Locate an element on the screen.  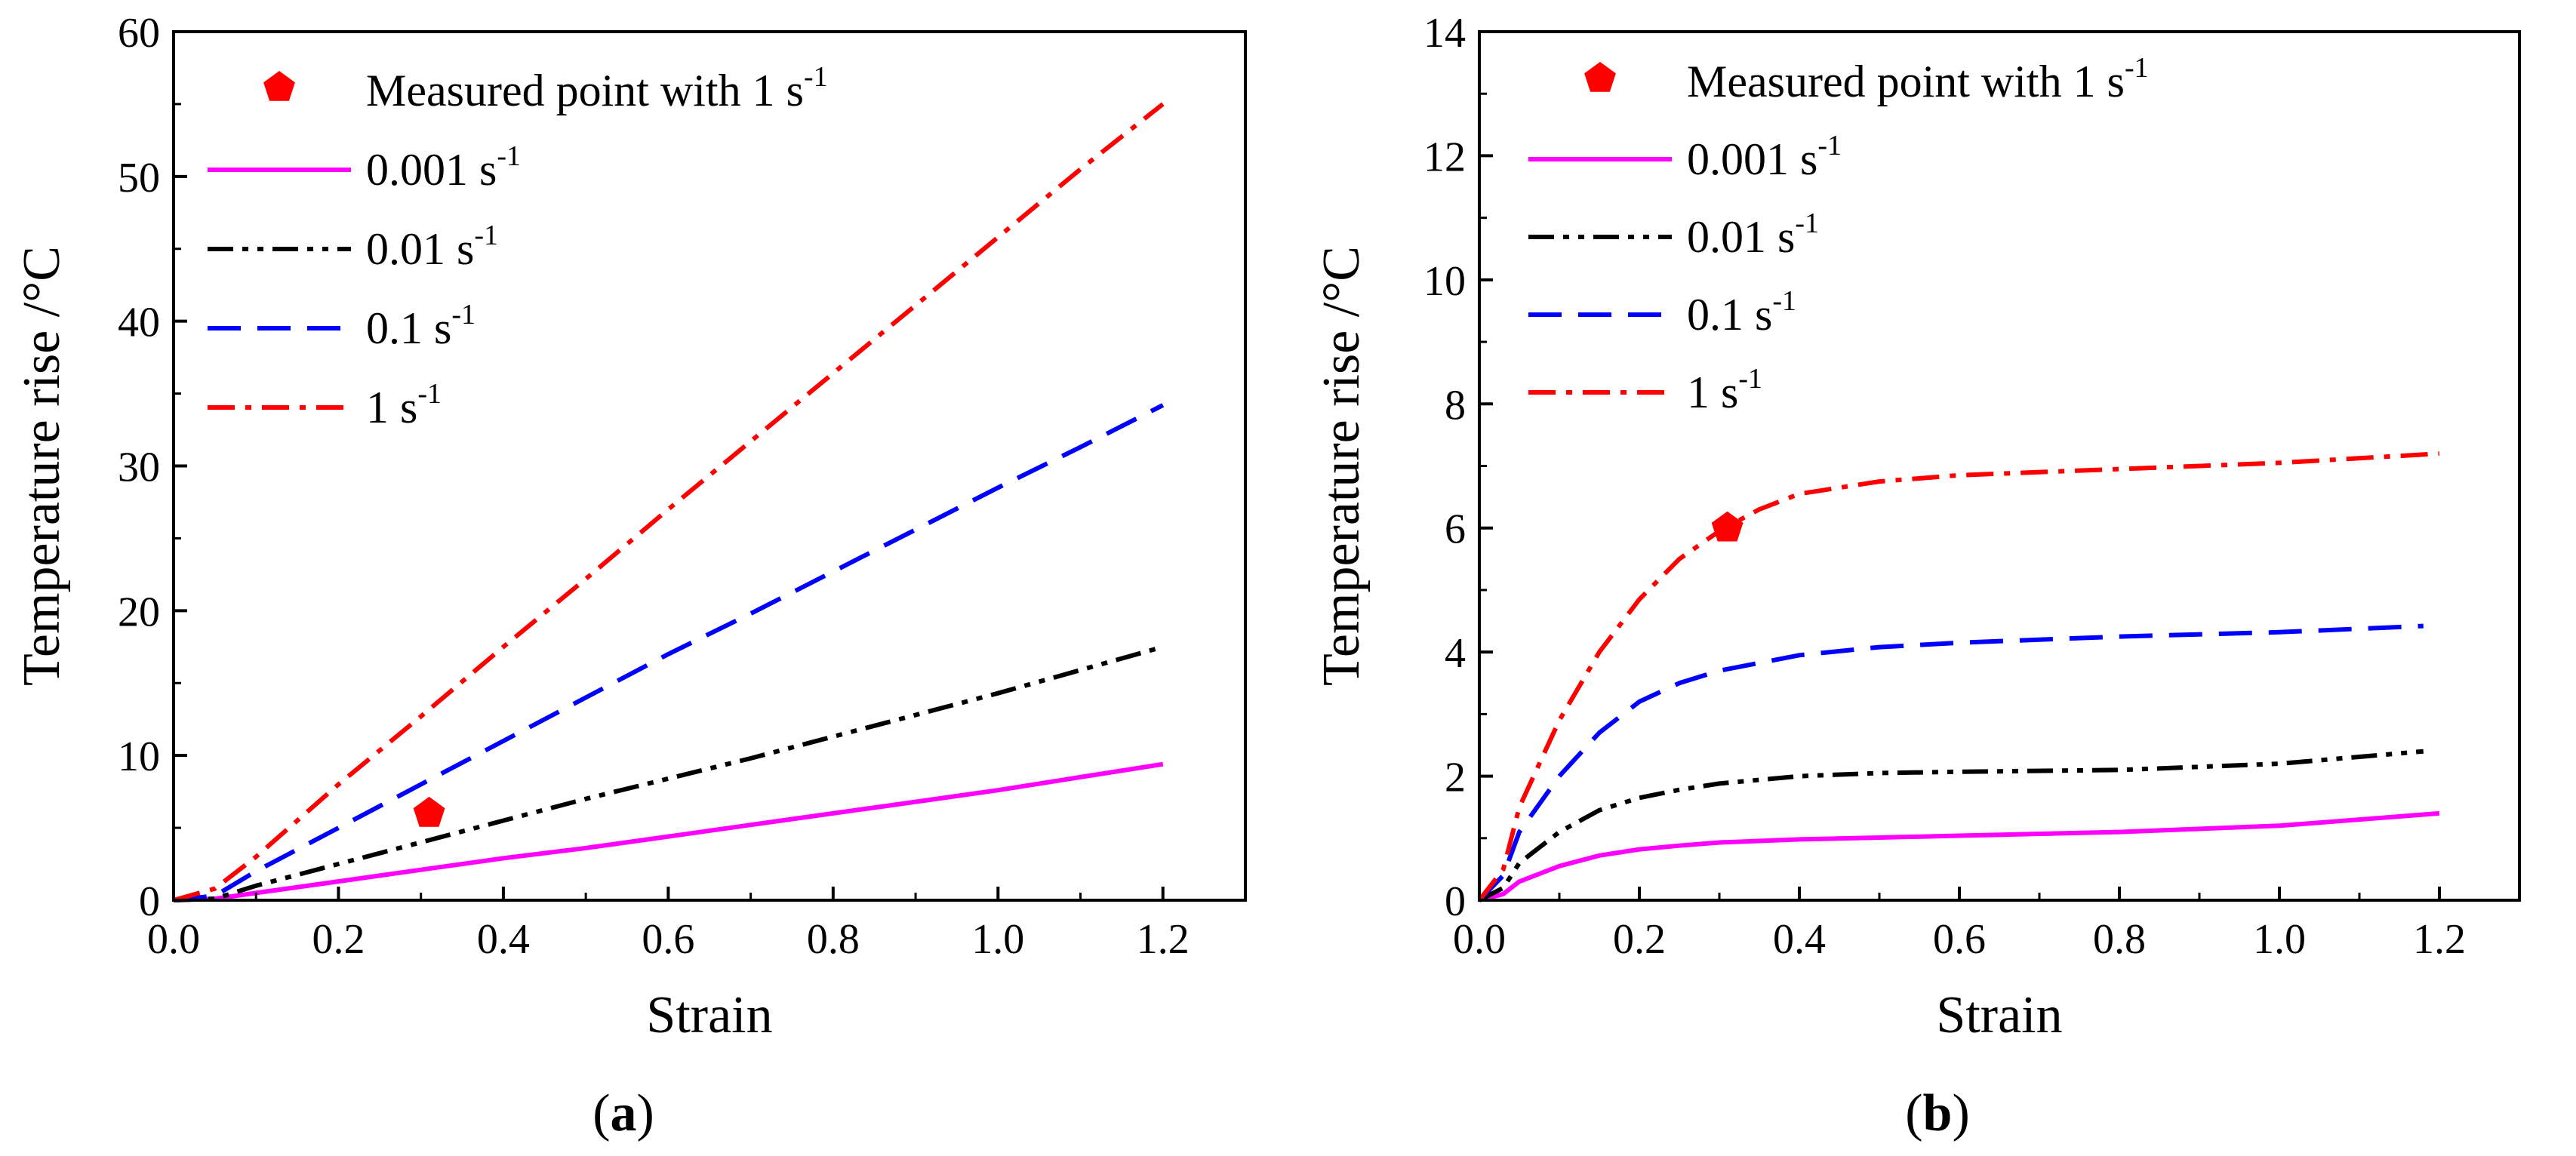
y-tick-label: 8 is located at coordinates (1455, 405).